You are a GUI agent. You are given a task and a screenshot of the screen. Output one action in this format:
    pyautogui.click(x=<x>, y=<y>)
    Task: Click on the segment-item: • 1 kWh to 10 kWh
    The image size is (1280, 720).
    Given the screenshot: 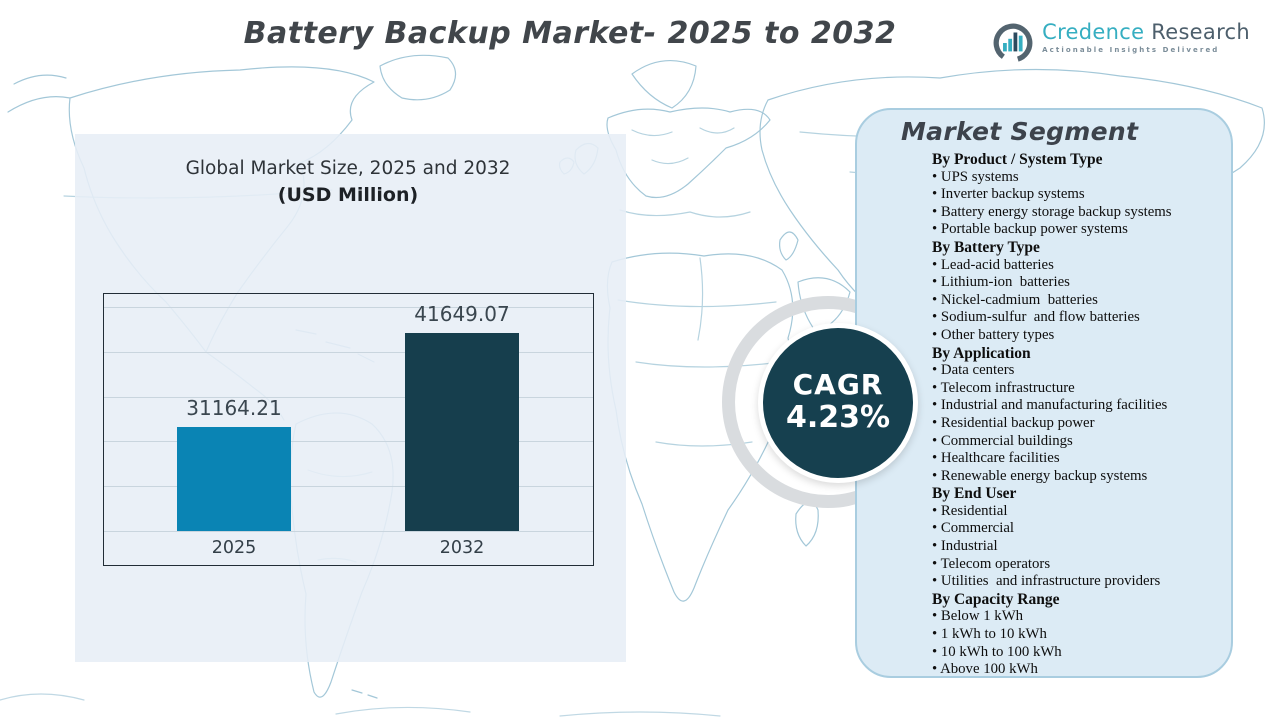 What is the action you would take?
    pyautogui.click(x=989, y=634)
    